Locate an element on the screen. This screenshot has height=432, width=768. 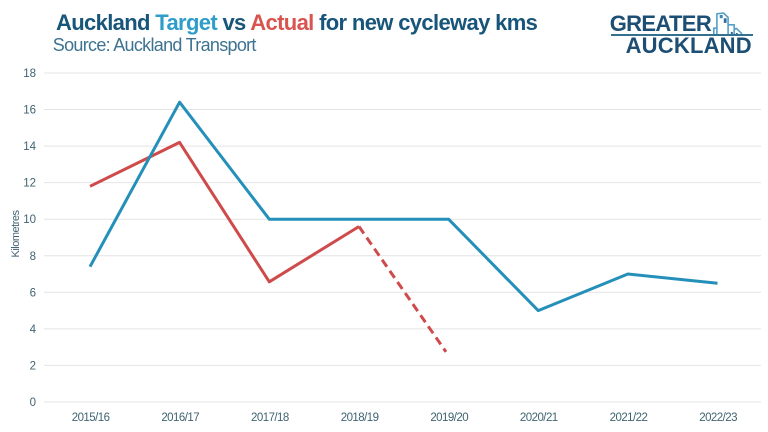
svg-text: 2 is located at coordinates (33, 366).